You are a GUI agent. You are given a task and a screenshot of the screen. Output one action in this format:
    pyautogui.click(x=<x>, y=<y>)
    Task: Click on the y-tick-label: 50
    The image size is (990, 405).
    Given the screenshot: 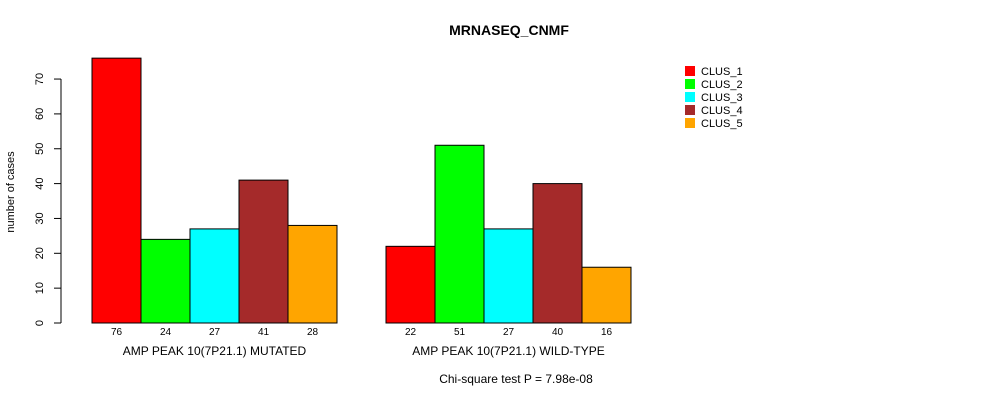 What is the action you would take?
    pyautogui.click(x=40, y=149)
    